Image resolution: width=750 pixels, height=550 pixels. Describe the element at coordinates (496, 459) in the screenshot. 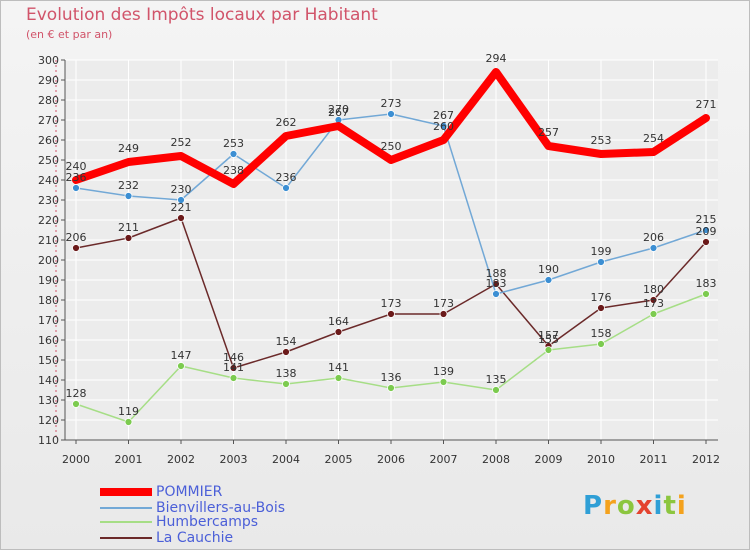

I see `x-tick-label: 2008` at that location.